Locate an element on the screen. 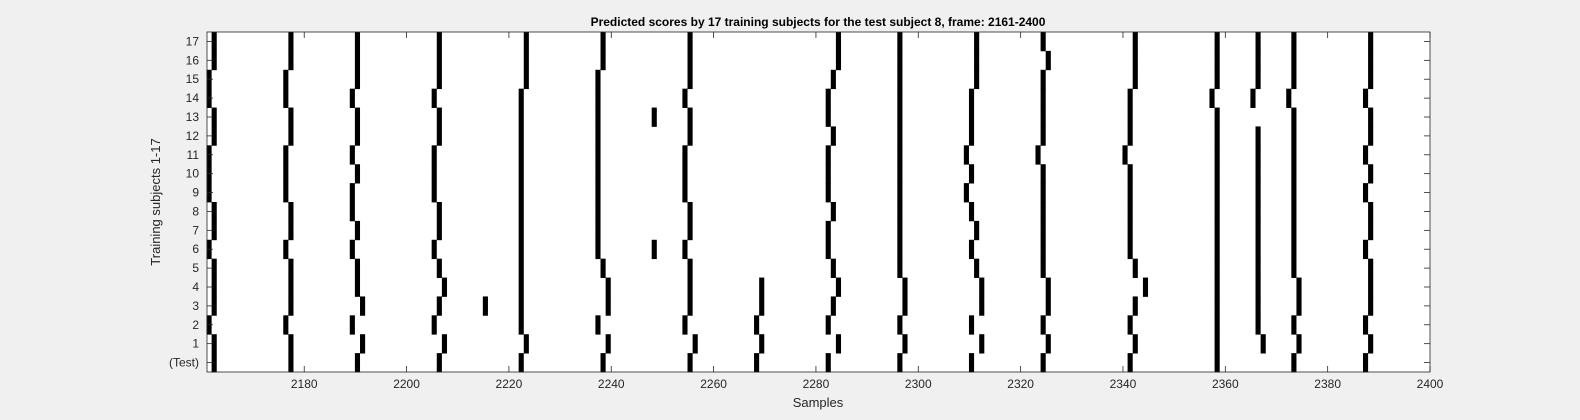  x-tick-label: 2340 is located at coordinates (1123, 384).